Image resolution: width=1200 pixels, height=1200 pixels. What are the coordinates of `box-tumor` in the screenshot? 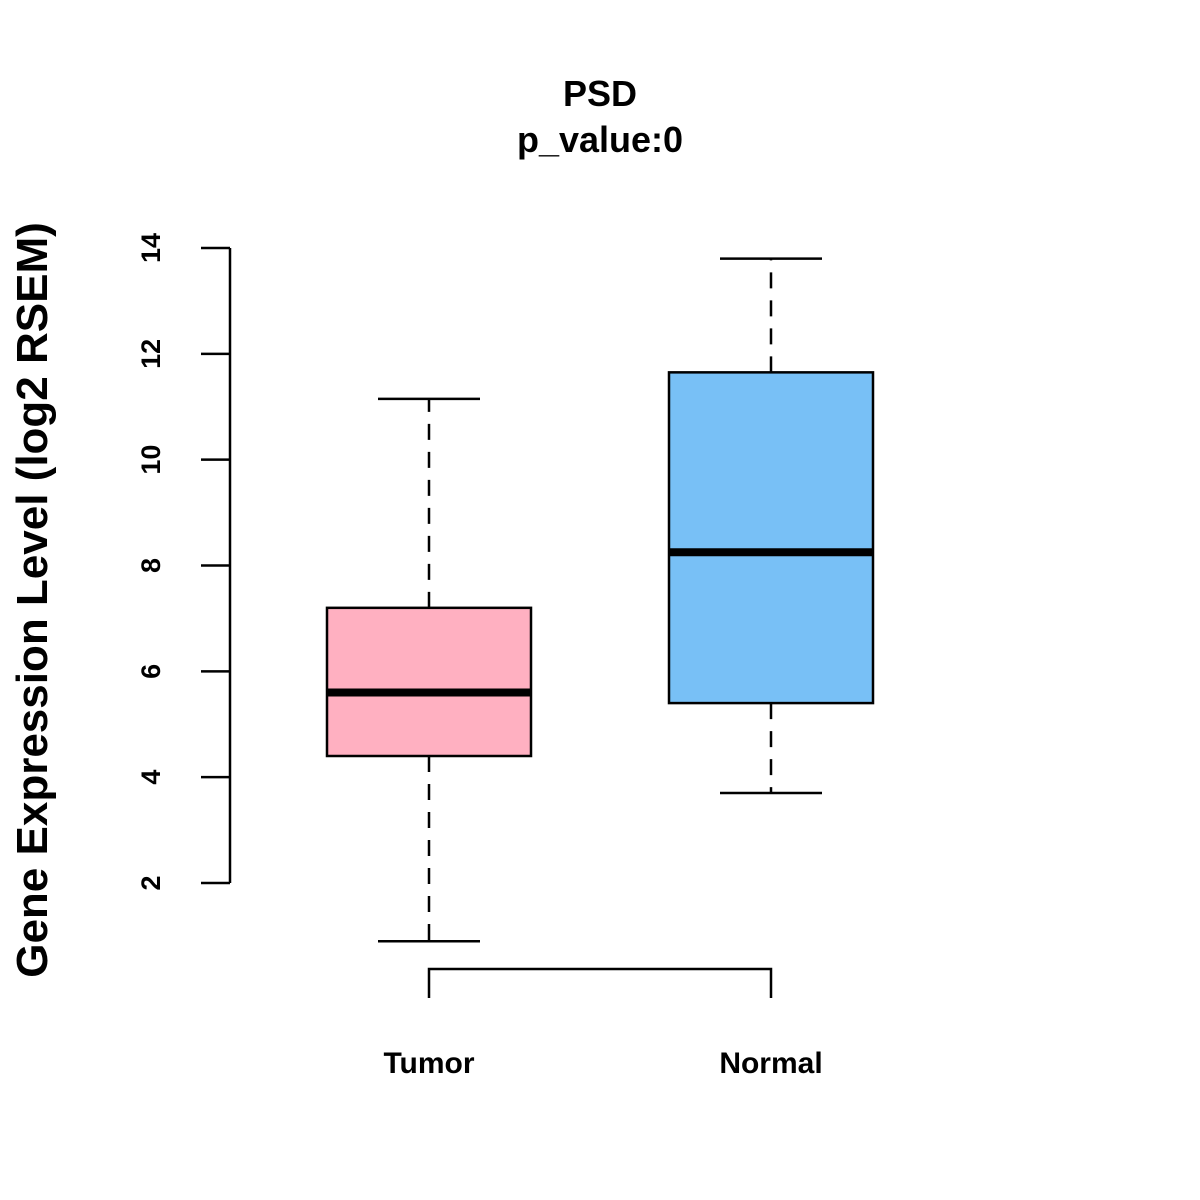 It's located at (429, 670).